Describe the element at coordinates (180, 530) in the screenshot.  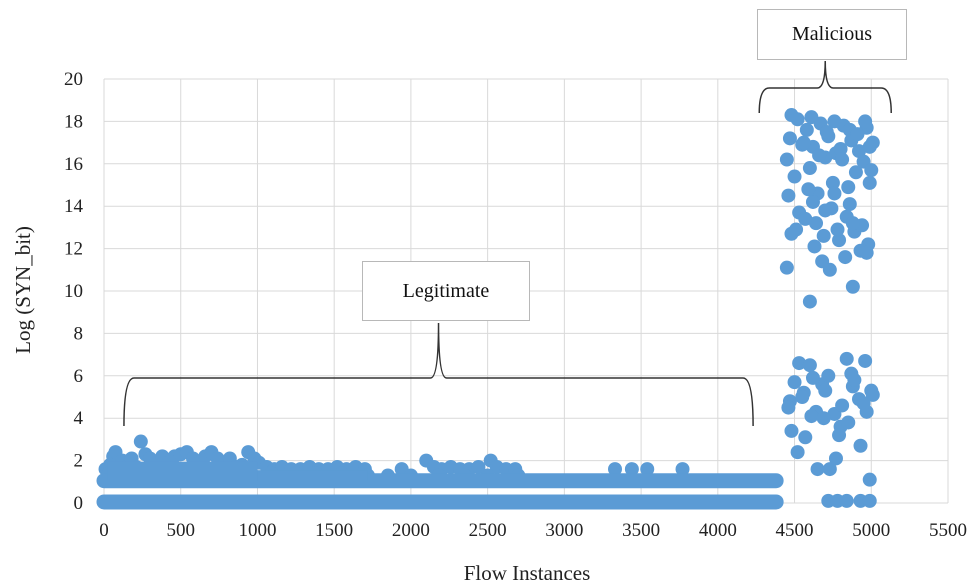
I see `x-tick-label: 500` at that location.